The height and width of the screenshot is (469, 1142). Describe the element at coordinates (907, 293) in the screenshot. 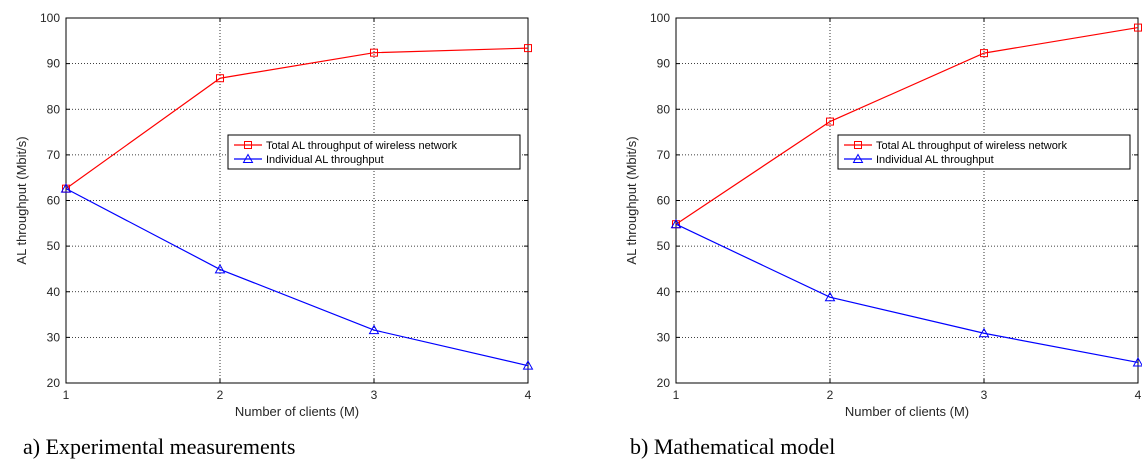

I see `series-line-individual` at that location.